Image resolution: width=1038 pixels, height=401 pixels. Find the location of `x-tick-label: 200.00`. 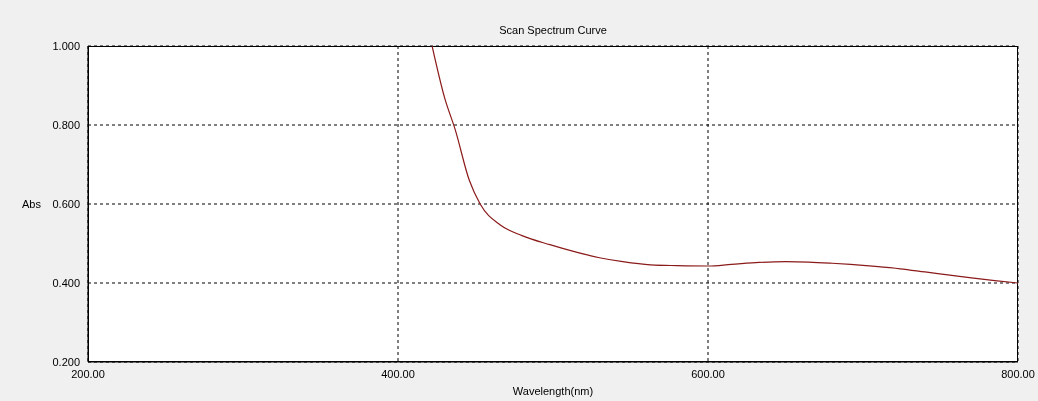

x-tick-label: 200.00 is located at coordinates (88, 373).